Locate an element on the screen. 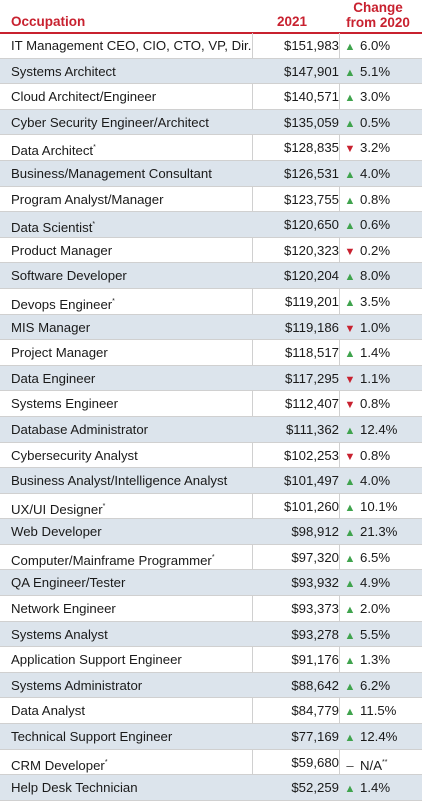 This screenshot has width=422, height=803. occupation-label: CRM Developer is located at coordinates (58, 765).